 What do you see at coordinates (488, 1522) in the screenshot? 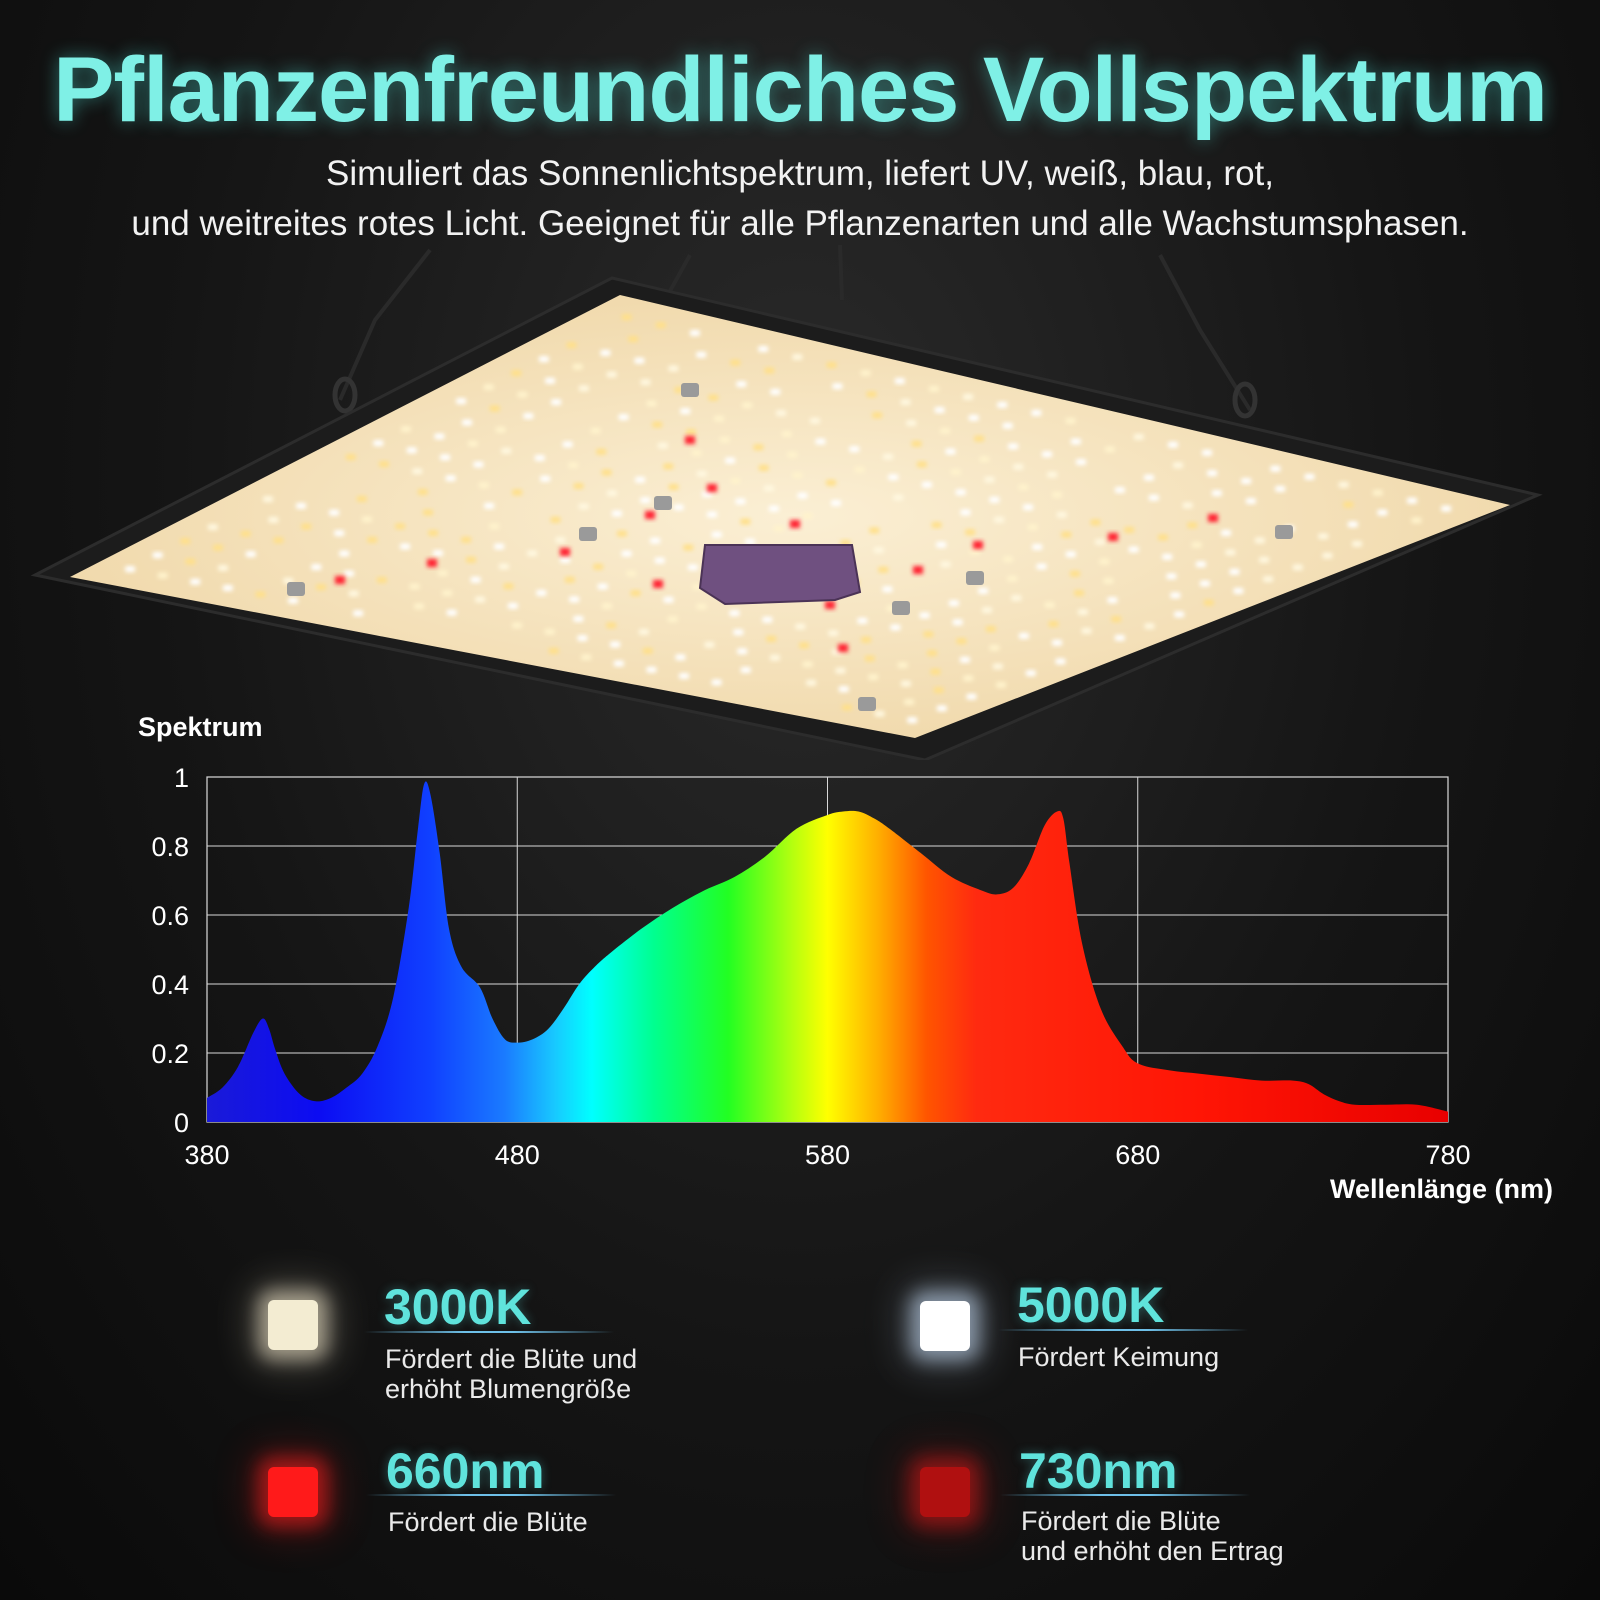
I see `legend-description: Fördert die Blüte` at bounding box center [488, 1522].